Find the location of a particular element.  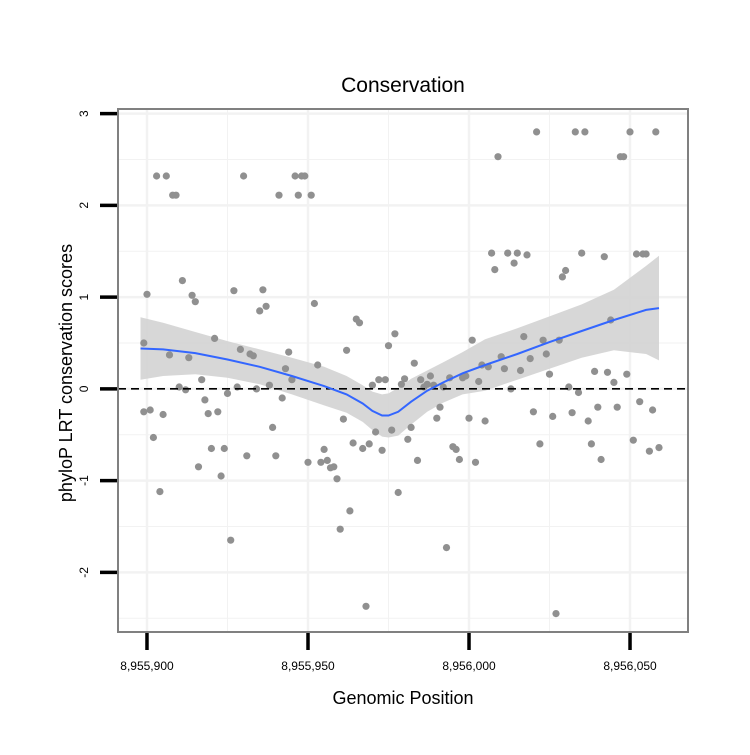

y-tick-label: 2 is located at coordinates (84, 205).